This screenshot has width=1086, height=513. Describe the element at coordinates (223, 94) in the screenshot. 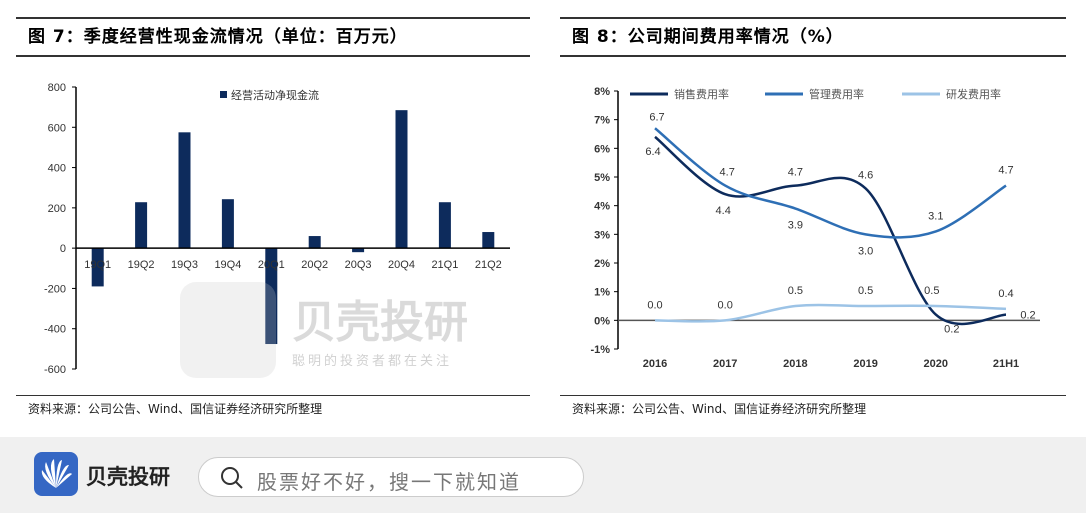

I see `legend-swatch` at that location.